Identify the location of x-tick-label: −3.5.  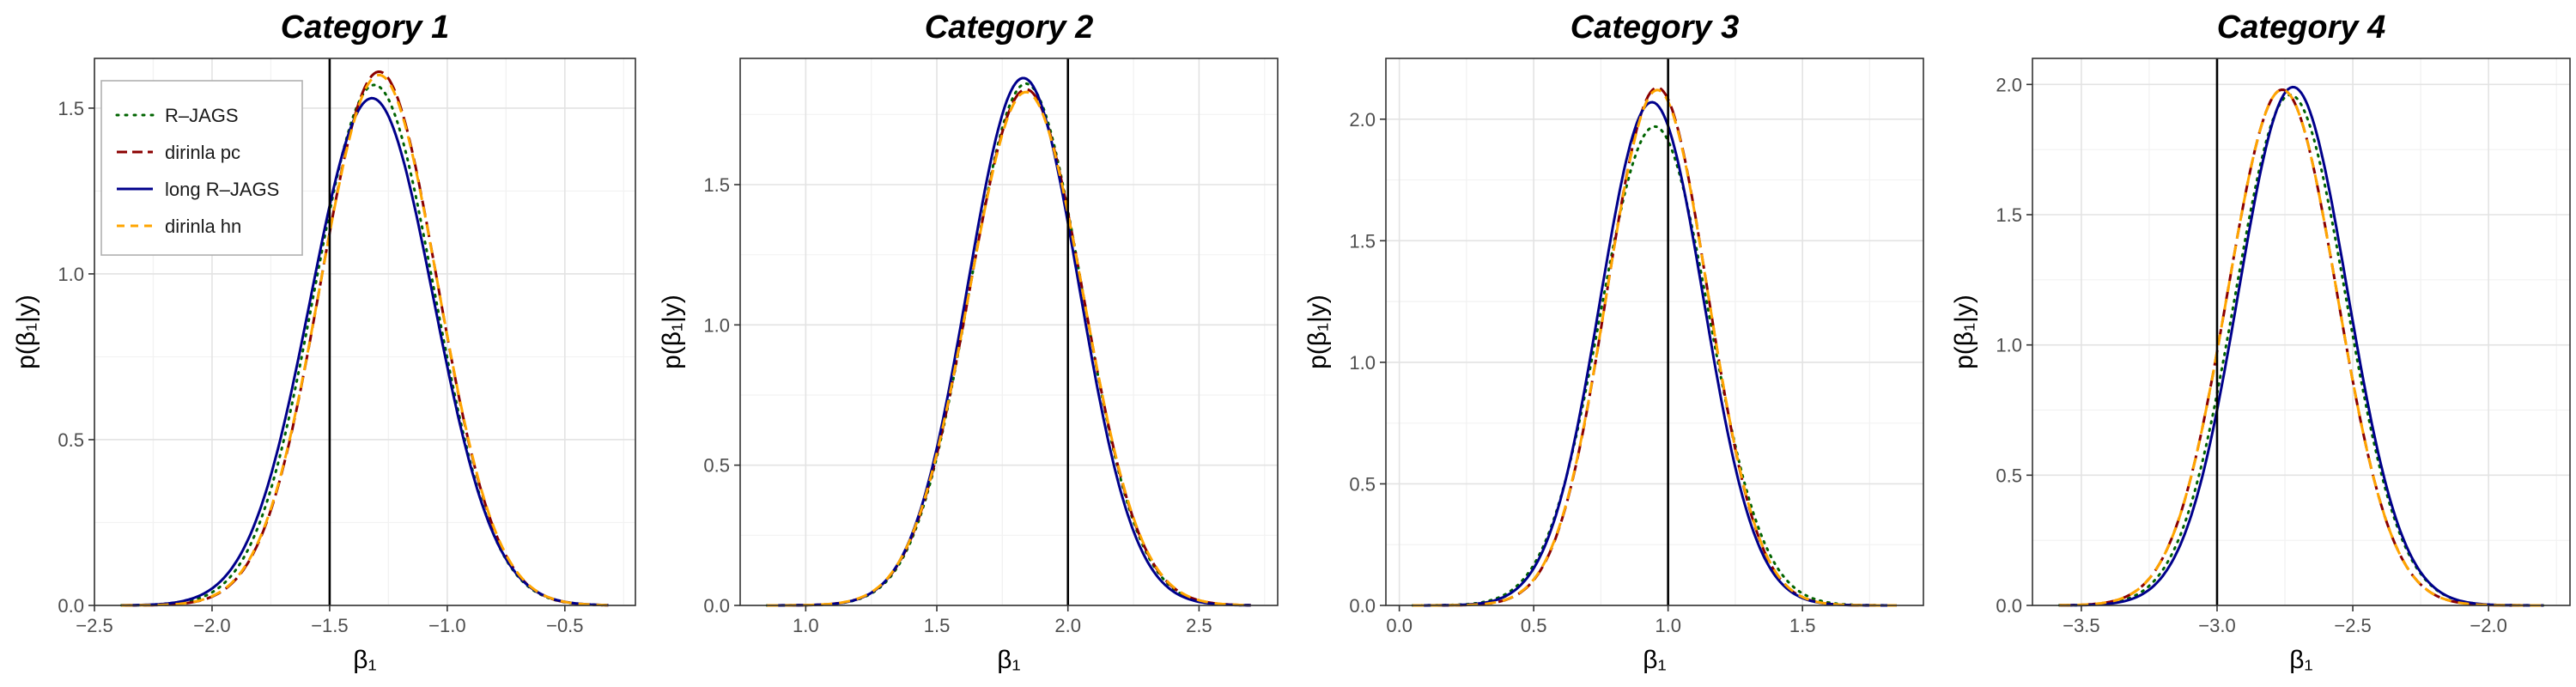
(2081, 625).